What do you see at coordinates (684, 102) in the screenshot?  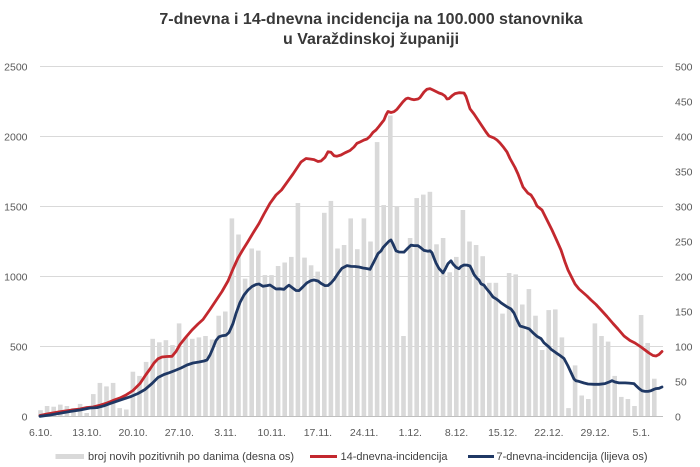 I see `svg-text: 450` at bounding box center [684, 102].